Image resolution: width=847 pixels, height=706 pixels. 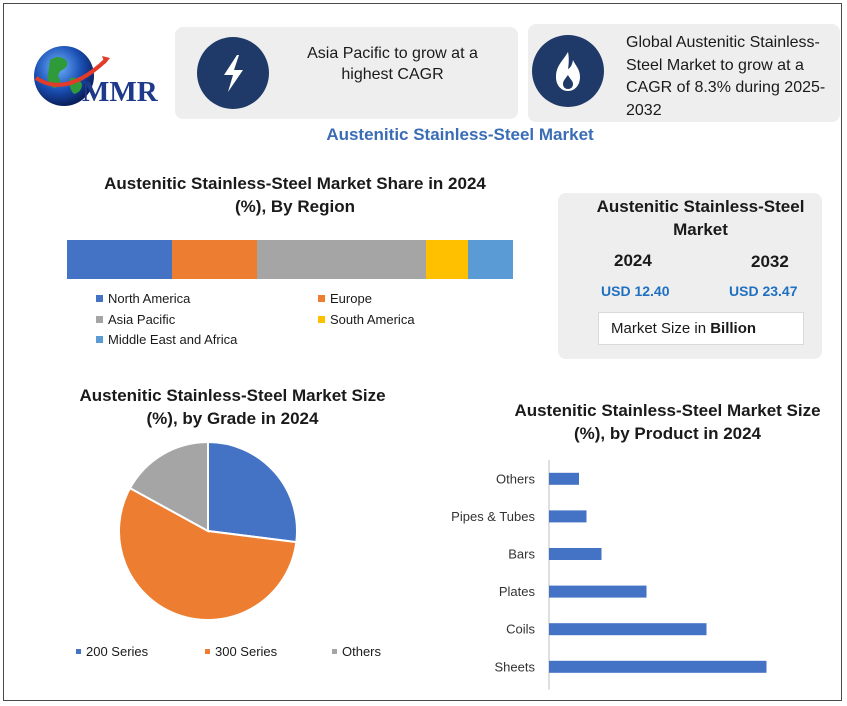 What do you see at coordinates (341, 259) in the screenshot?
I see `region-bar-segment-asia-pacific` at bounding box center [341, 259].